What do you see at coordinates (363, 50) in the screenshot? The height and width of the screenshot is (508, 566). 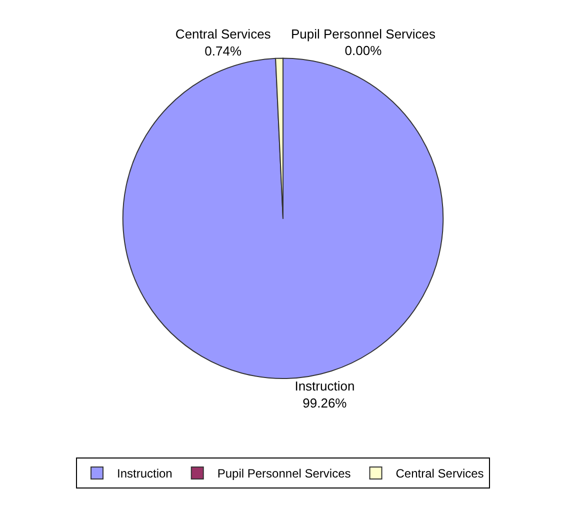 I see `text: 0.00%` at bounding box center [363, 50].